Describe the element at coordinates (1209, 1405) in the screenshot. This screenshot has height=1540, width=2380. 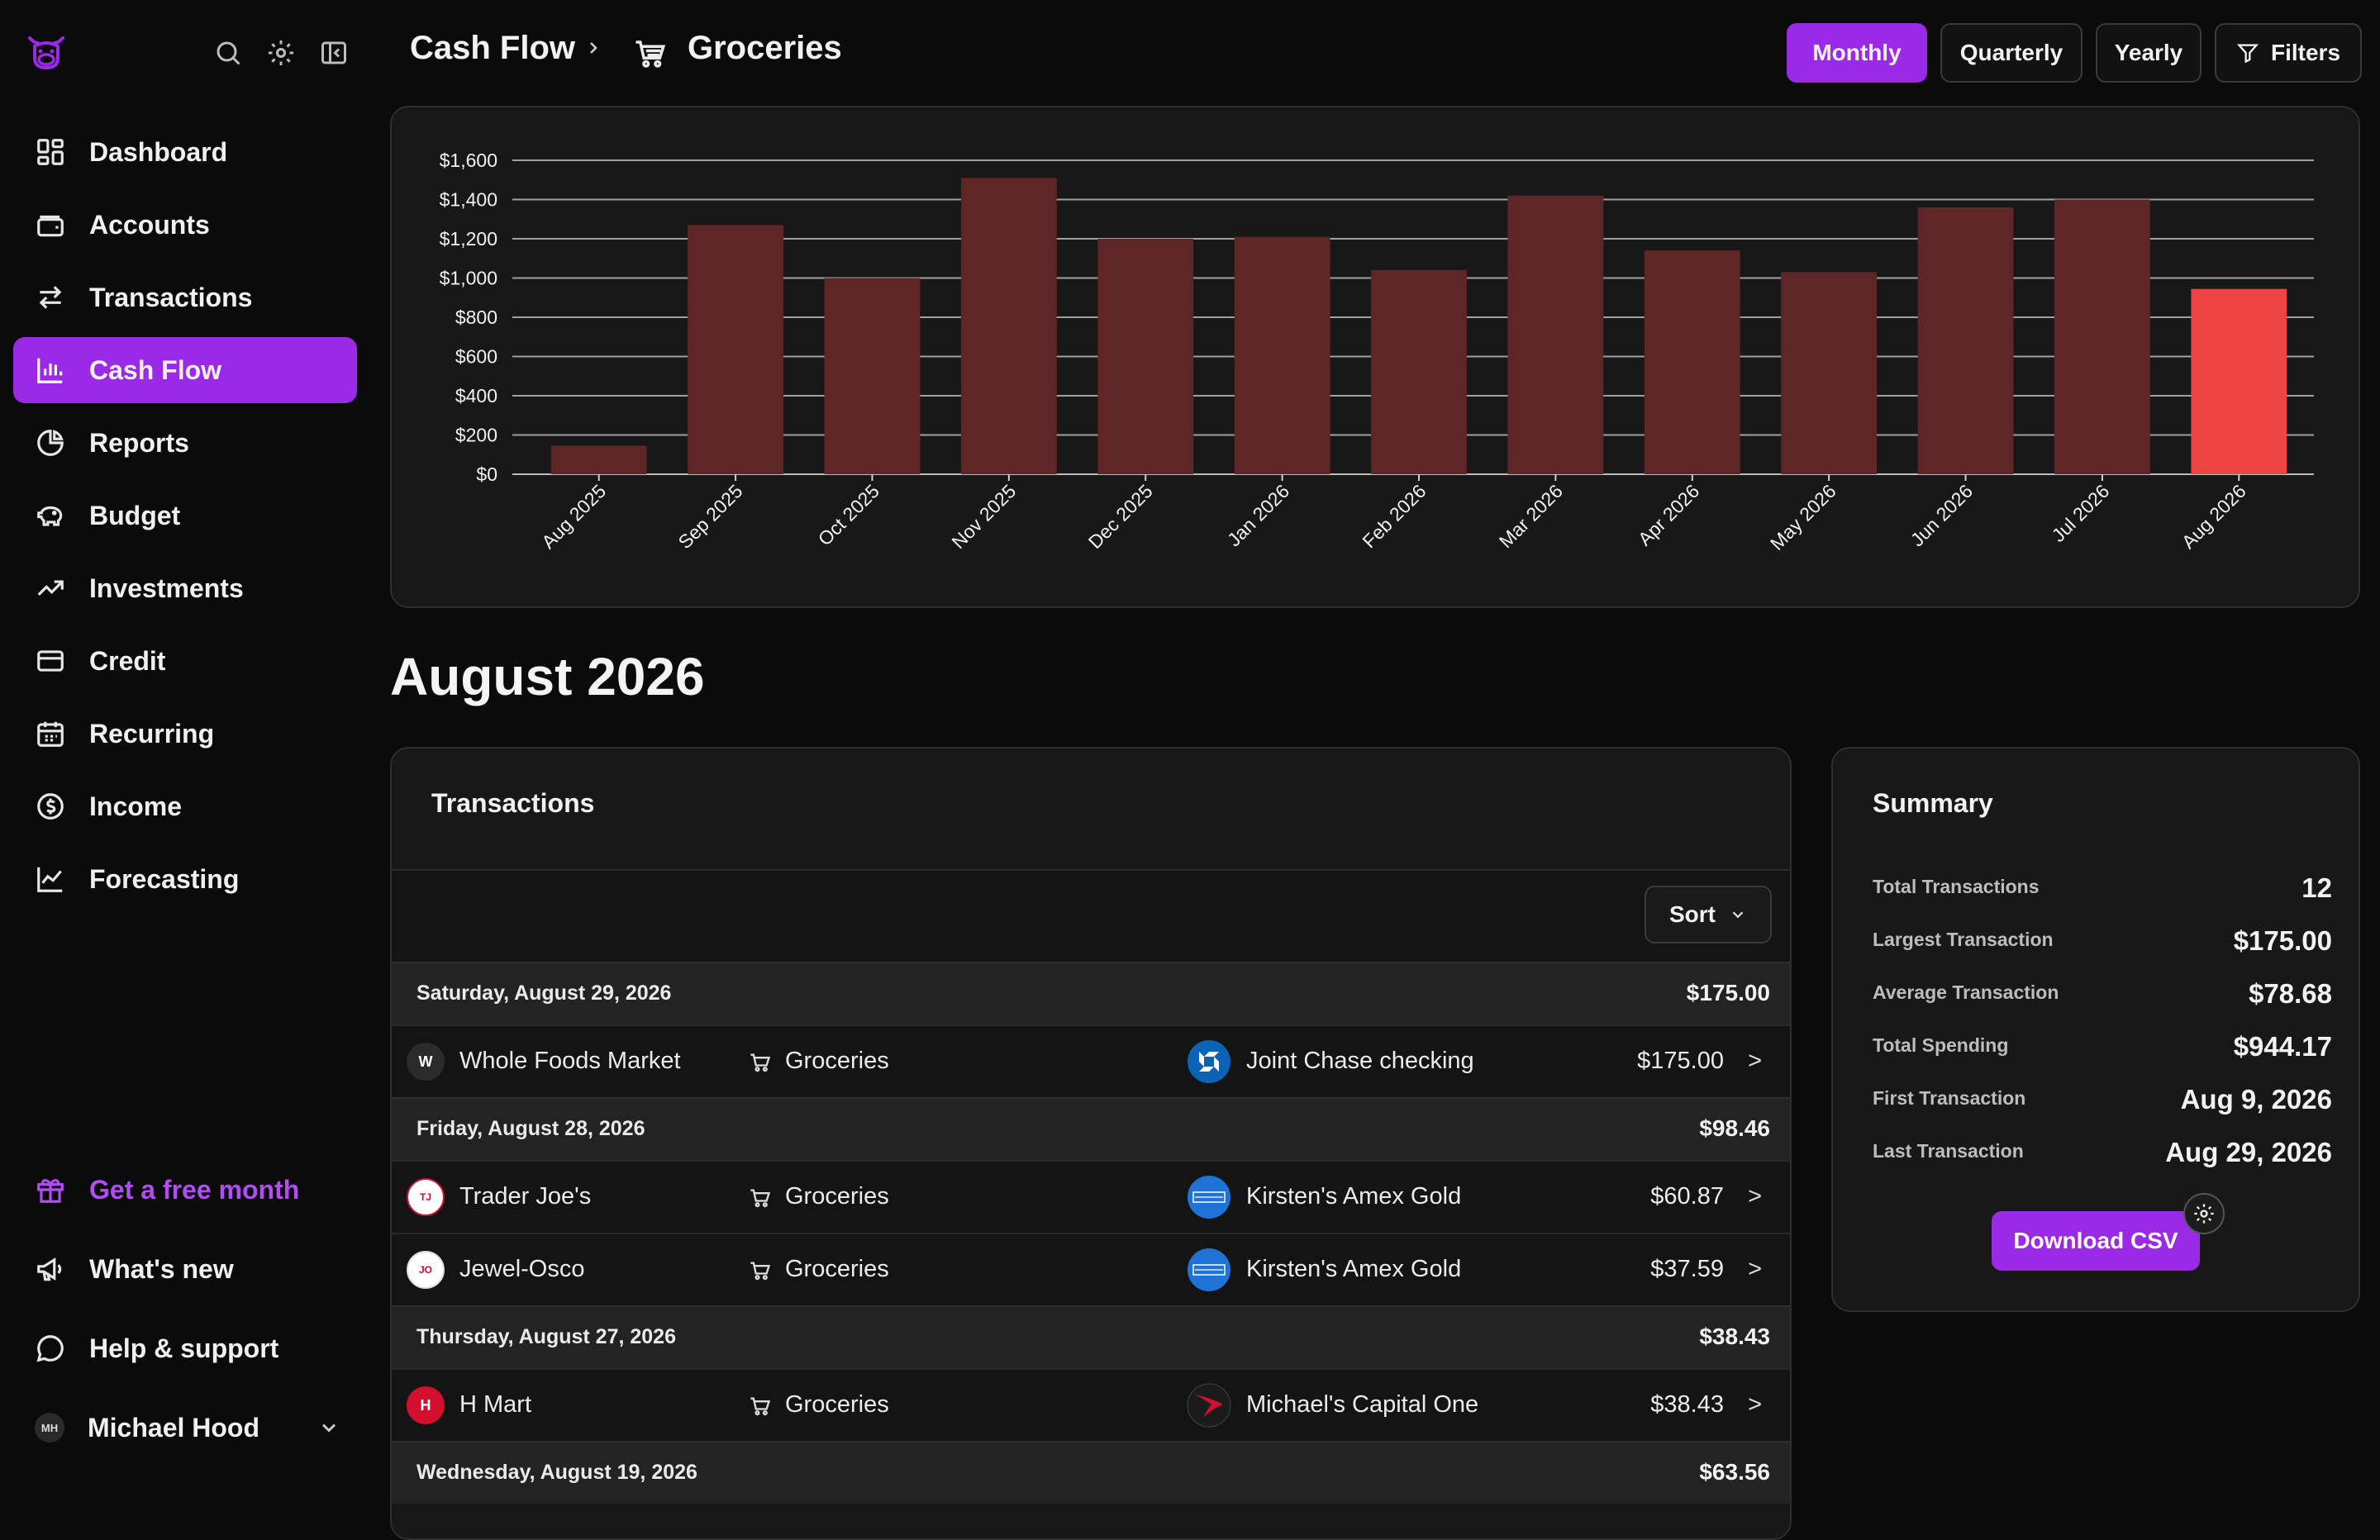
I see `capital-one-logo-icon` at that location.